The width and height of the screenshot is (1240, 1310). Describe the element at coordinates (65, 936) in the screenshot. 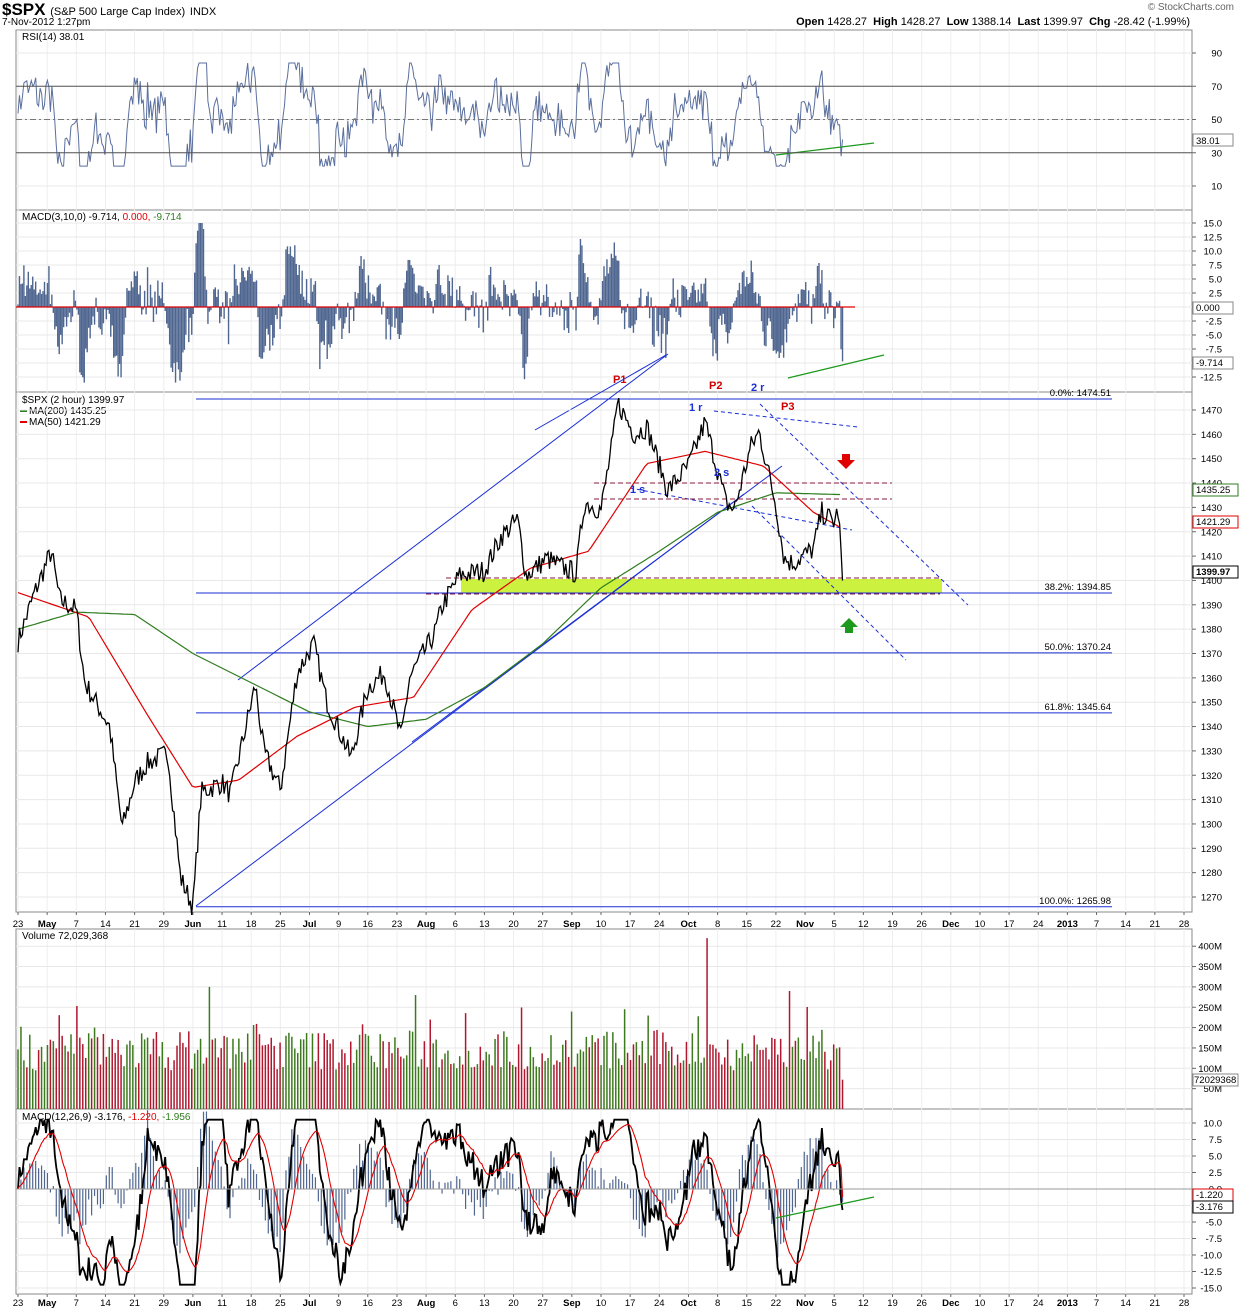

I see `volume-label: Volume 72,029,368` at that location.